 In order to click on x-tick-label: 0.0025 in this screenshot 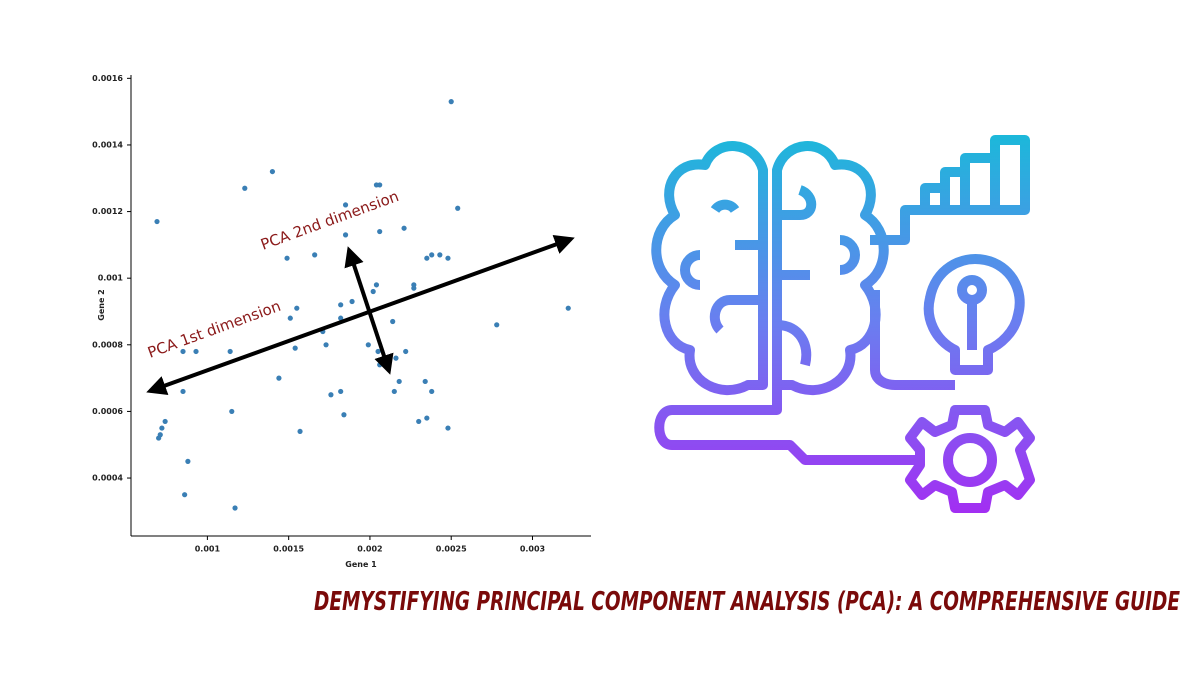, I will do `click(451, 549)`.